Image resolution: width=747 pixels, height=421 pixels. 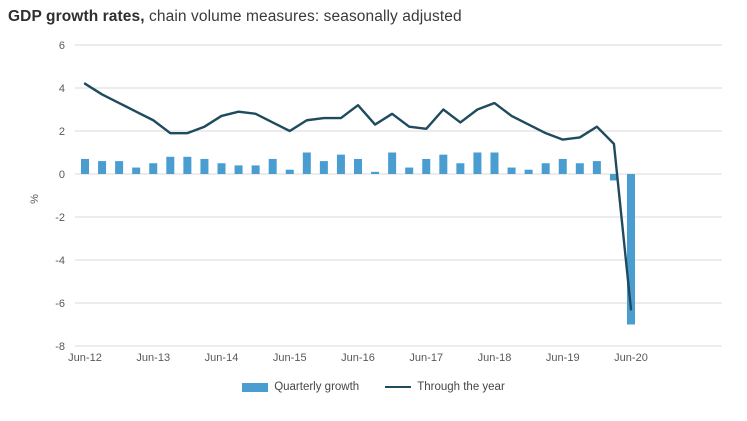 I want to click on x-tick-label: Jun-18, so click(x=495, y=358).